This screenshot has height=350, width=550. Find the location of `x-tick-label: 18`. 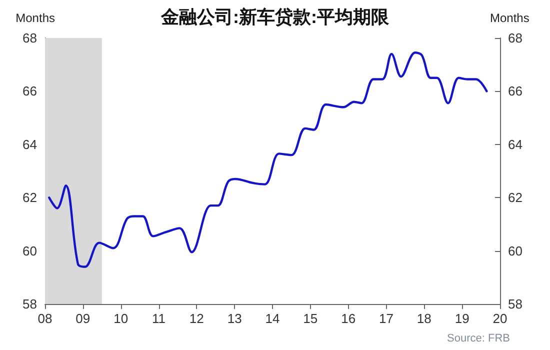

x-tick-label: 18 is located at coordinates (424, 318).